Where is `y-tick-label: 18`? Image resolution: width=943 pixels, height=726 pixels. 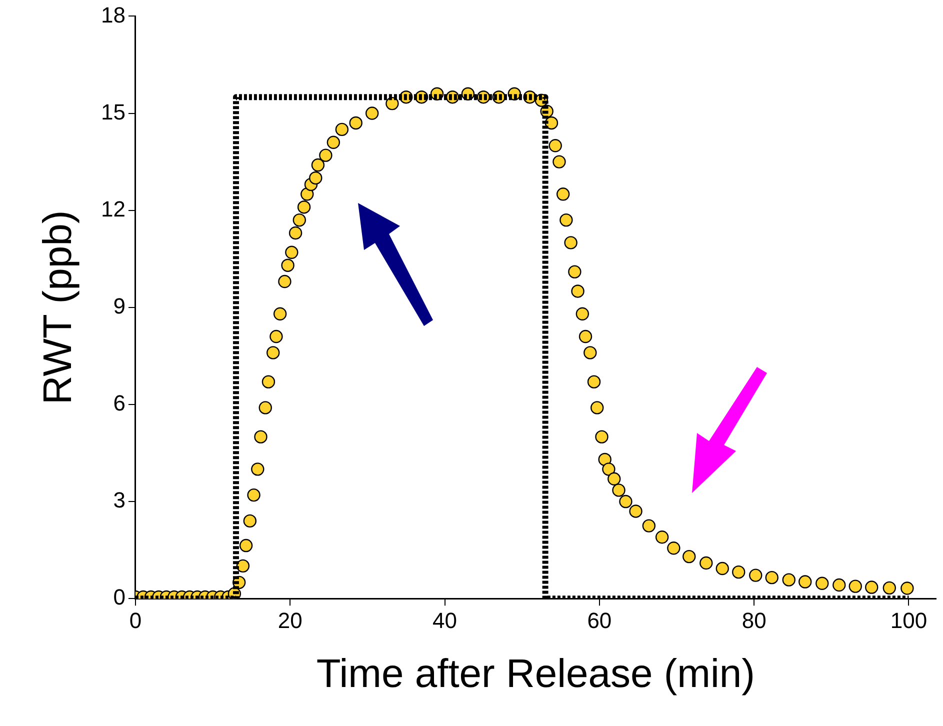 y-tick-label: 18 is located at coordinates (113, 15).